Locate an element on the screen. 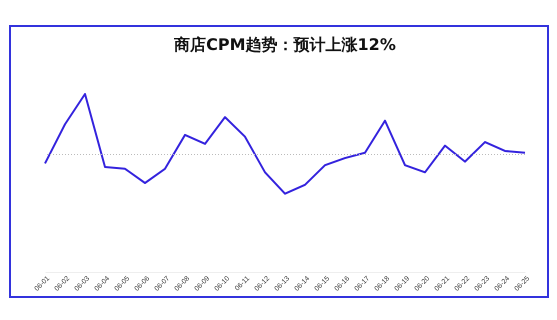  chart-title: 商店CPM趋势：预计上涨12% is located at coordinates (284, 44).